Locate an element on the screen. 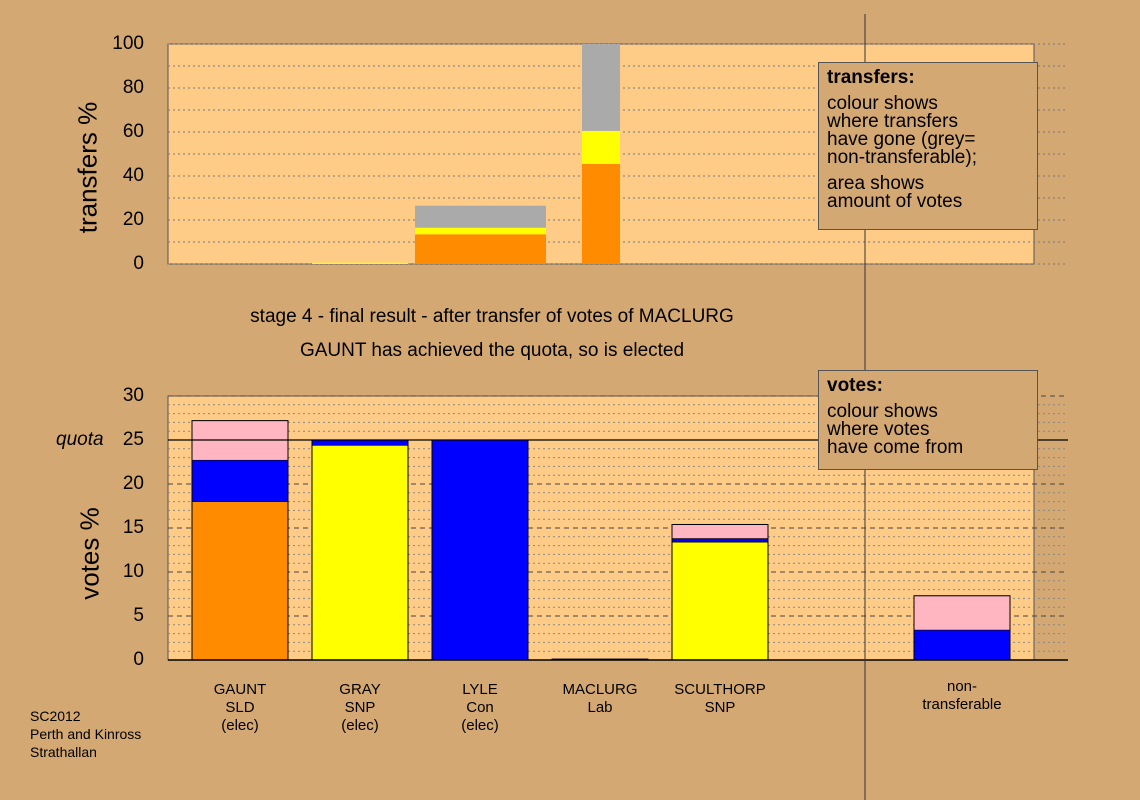 Image resolution: width=1140 pixels, height=800 pixels. votes-legend-line: where votes is located at coordinates (878, 429).